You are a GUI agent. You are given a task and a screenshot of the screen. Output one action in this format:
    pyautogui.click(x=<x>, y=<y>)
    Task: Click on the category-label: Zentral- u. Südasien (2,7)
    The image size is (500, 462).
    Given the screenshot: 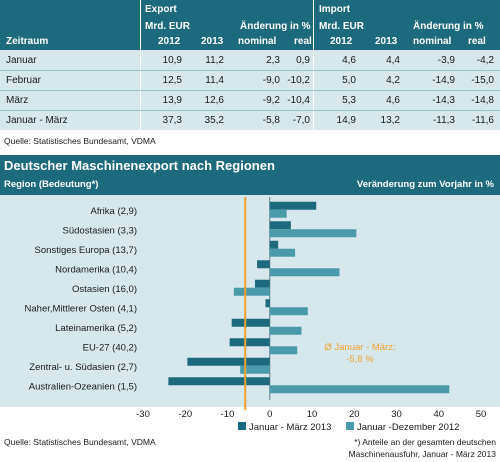 What is the action you would take?
    pyautogui.click(x=83, y=367)
    